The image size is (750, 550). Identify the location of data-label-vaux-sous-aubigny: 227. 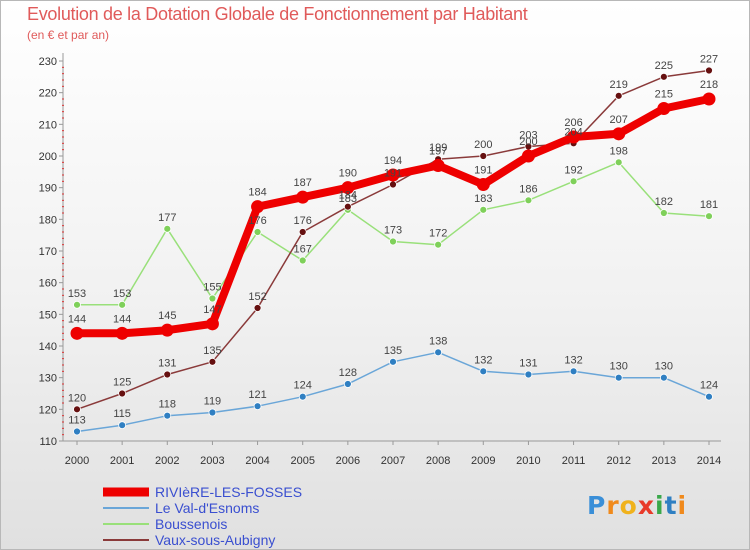
(709, 60).